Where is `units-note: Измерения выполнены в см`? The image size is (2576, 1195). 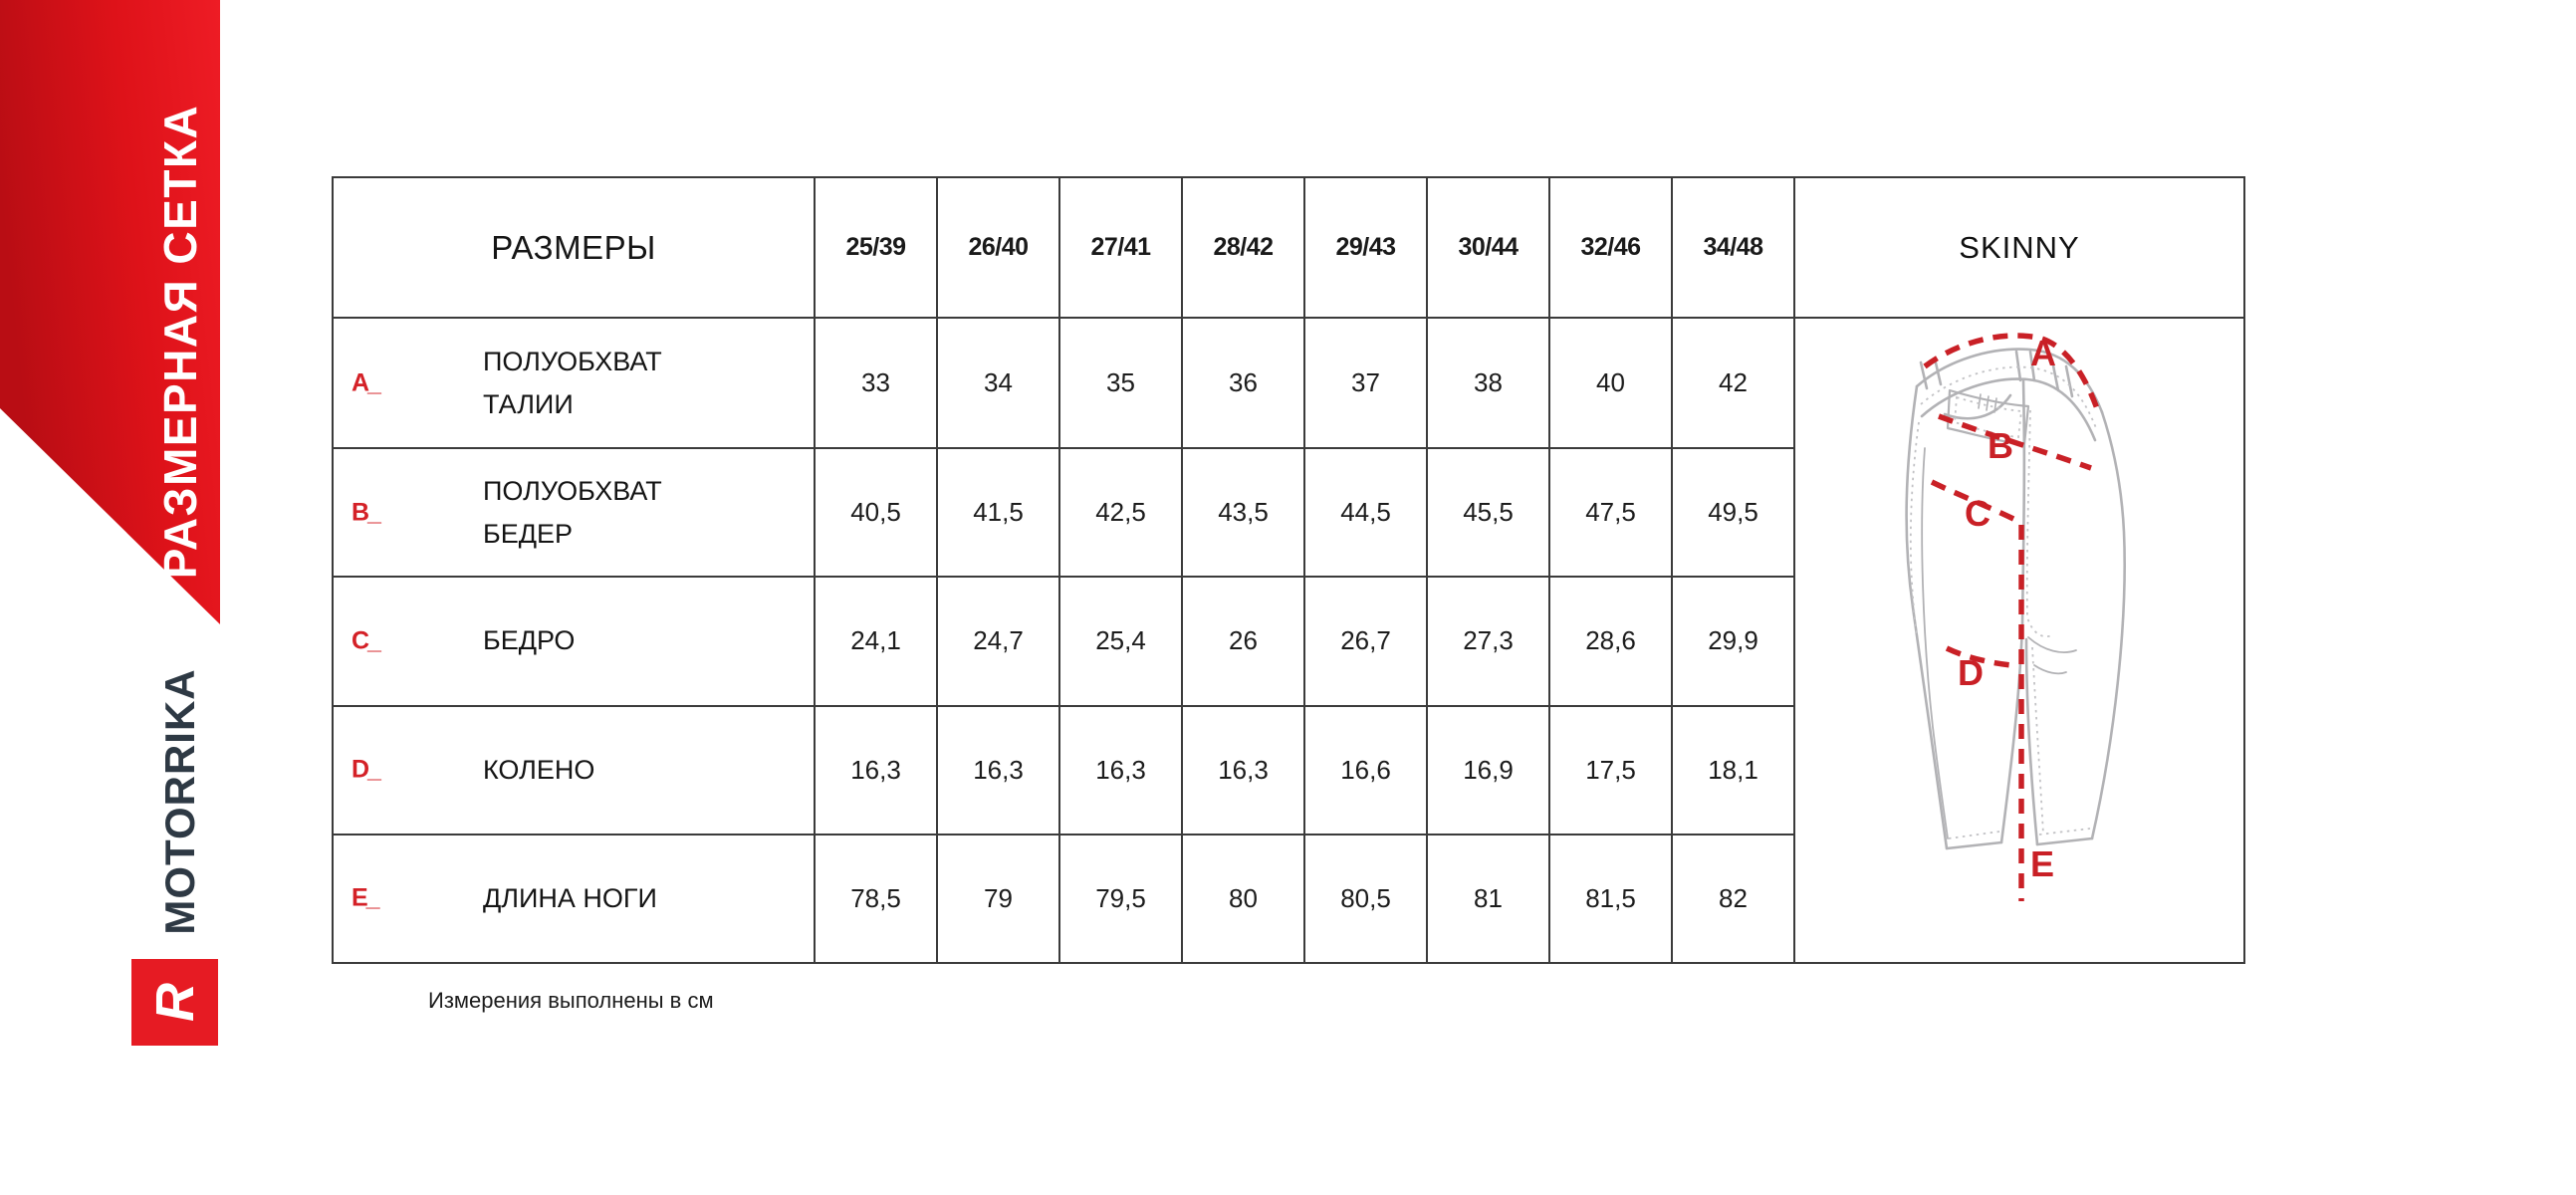
units-note: Измерения выполнены в см is located at coordinates (571, 1000).